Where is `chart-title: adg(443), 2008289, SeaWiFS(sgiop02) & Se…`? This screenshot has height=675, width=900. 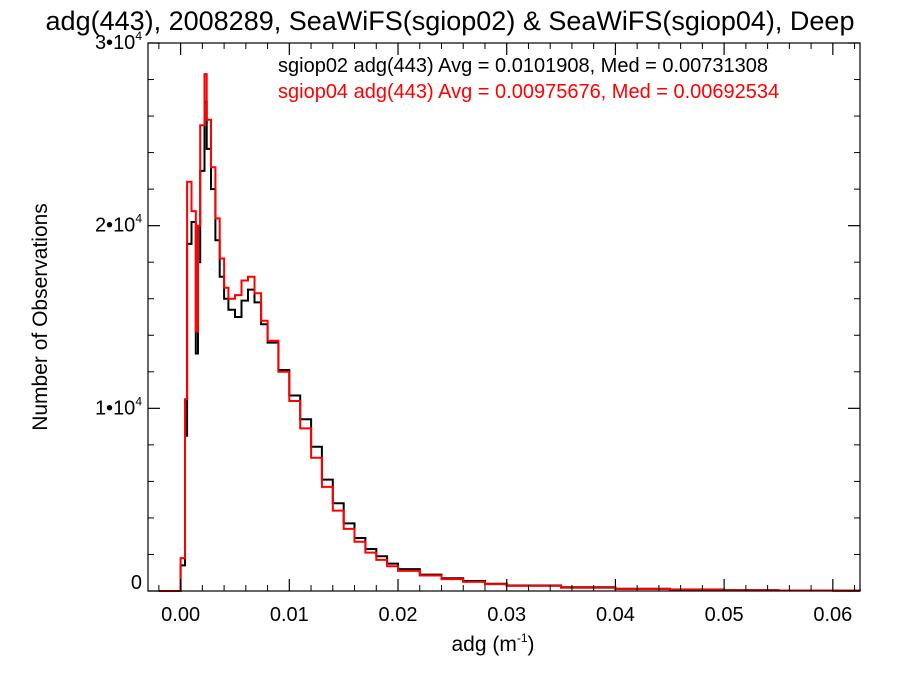
chart-title: adg(443), 2008289, SeaWiFS(sgiop02) & Se… is located at coordinates (450, 21).